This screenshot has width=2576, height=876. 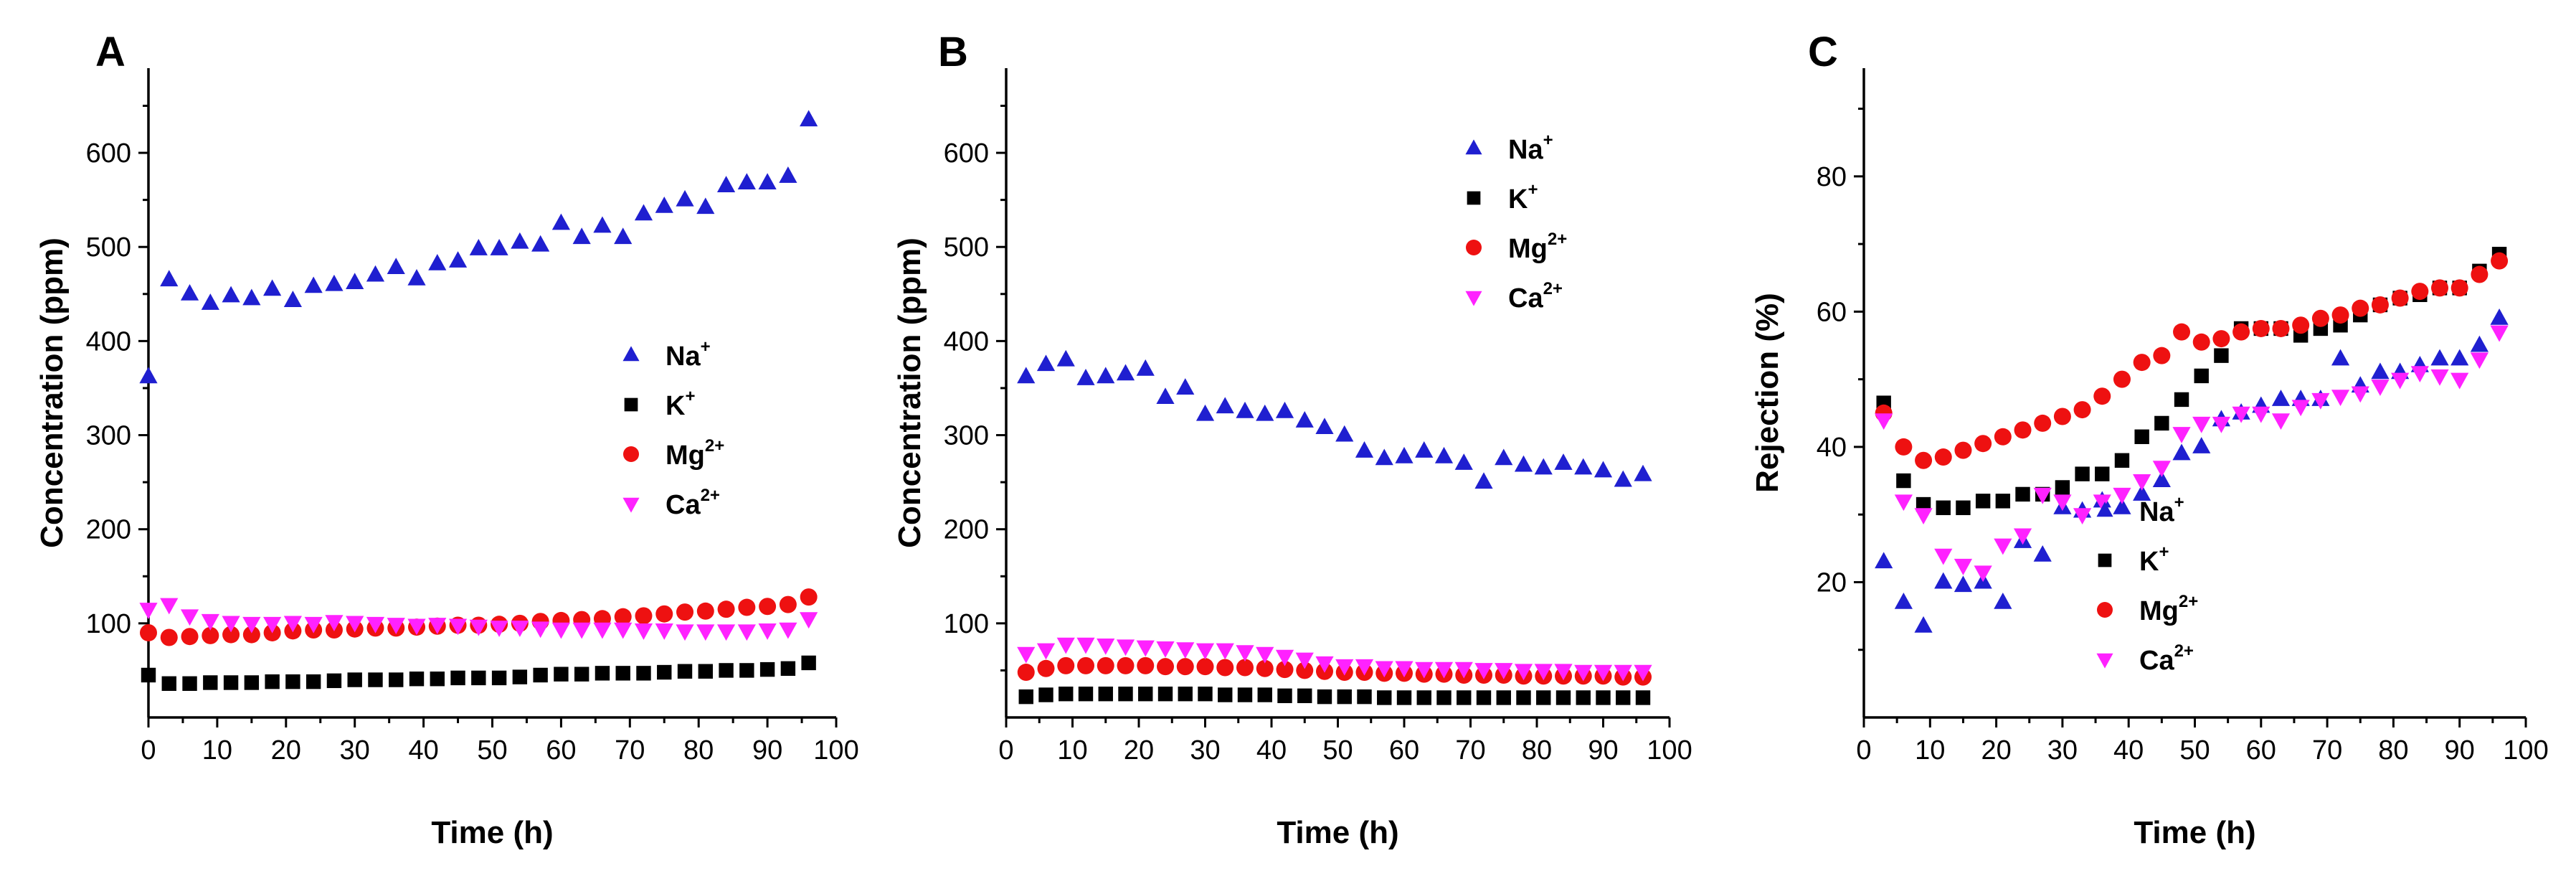 I want to click on legend-label: Ca2+, so click(x=1536, y=296).